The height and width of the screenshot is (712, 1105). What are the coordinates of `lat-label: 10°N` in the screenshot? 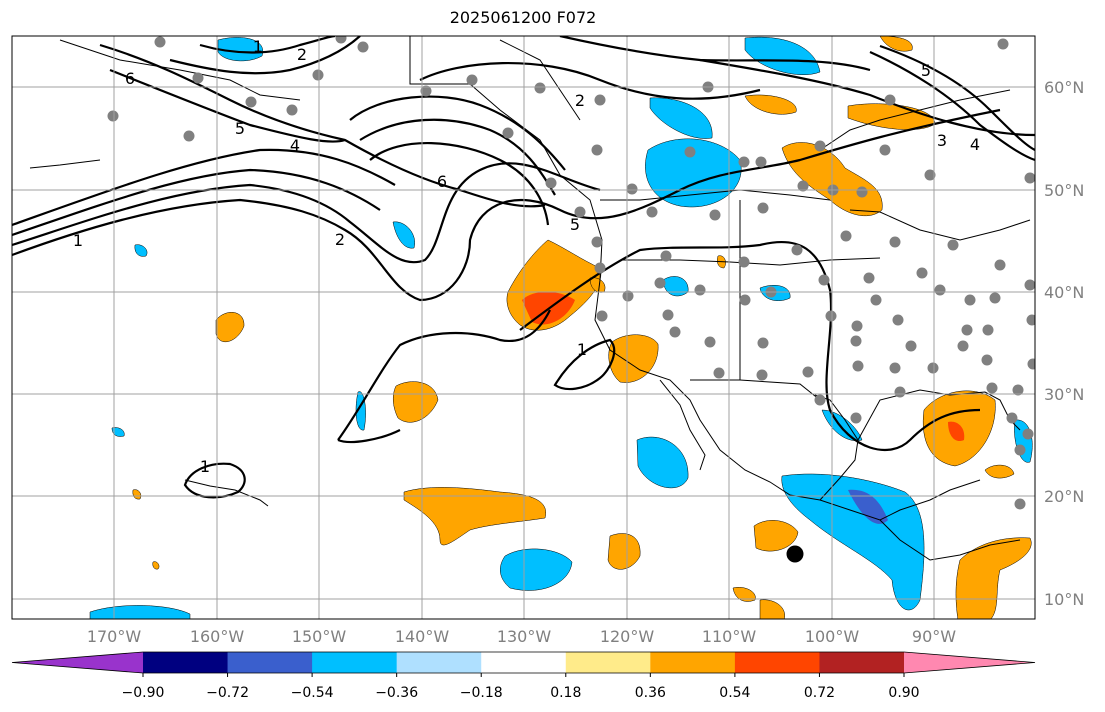 It's located at (1064, 599).